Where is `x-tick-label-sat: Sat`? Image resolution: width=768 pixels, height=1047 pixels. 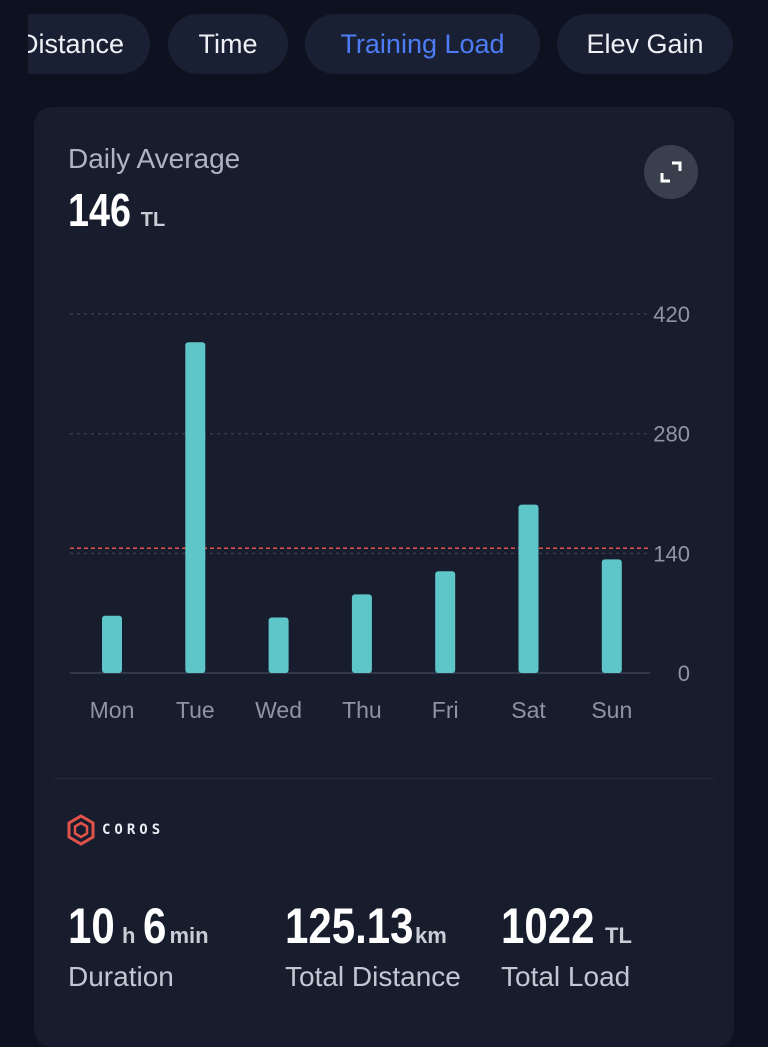 x-tick-label-sat: Sat is located at coordinates (528, 710).